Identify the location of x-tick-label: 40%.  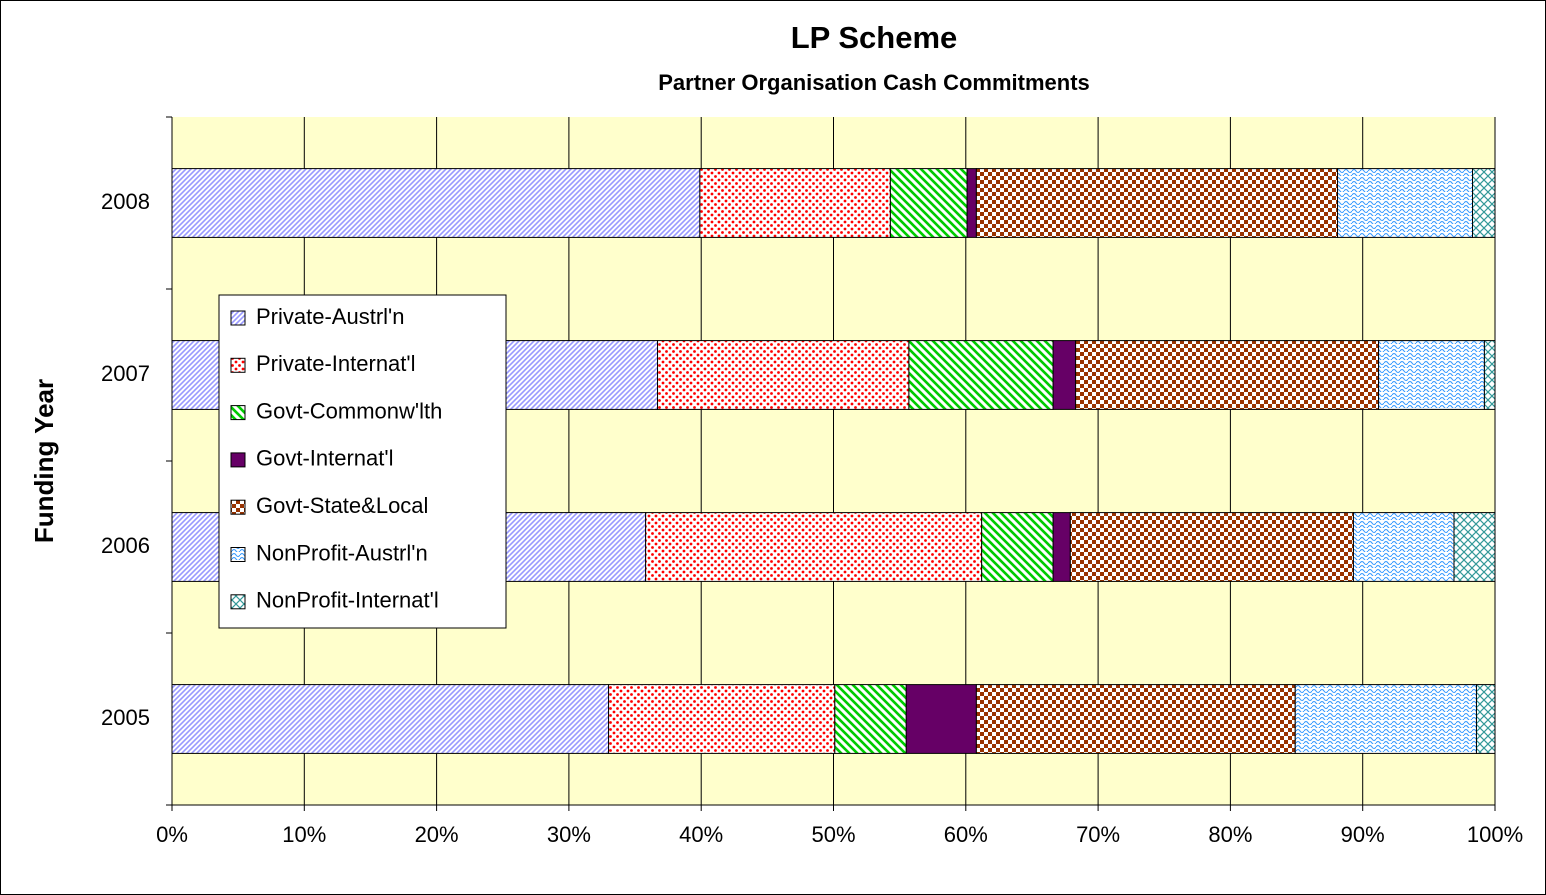
(701, 834).